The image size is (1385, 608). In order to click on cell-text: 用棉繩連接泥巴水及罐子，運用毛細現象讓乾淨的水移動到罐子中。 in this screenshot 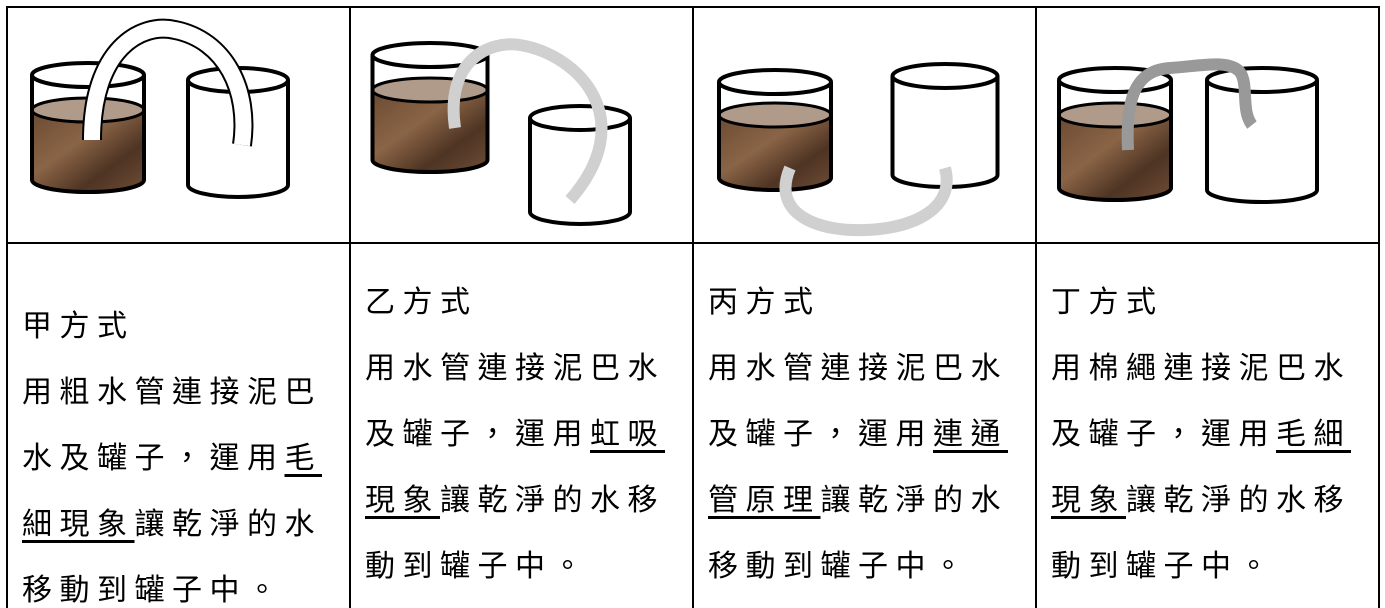, I will do `click(1212, 468)`.